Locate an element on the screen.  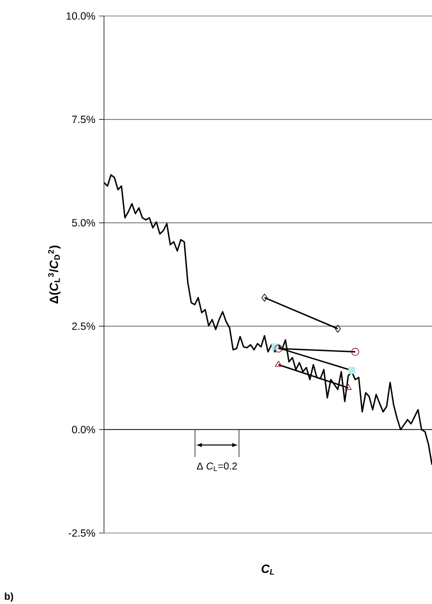
y-tick-label: 0.0% is located at coordinates (84, 430).